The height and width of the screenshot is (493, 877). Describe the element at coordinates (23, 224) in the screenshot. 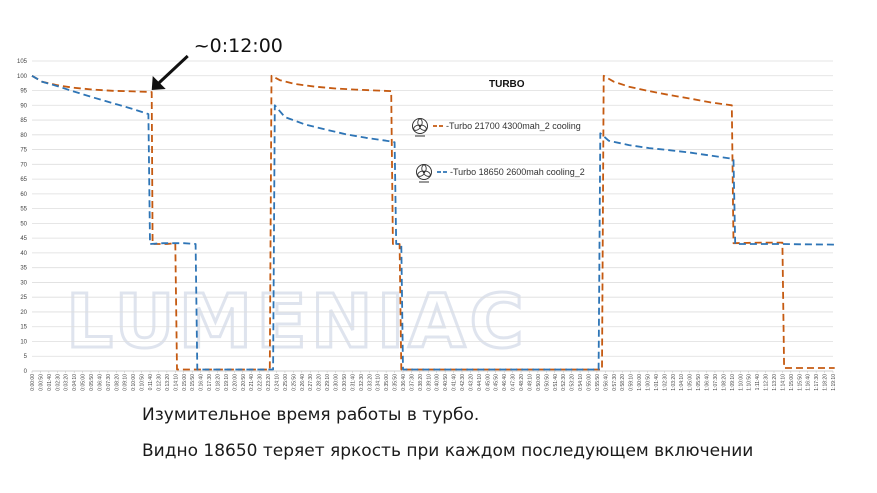

I see `y-tick-label: 50` at that location.